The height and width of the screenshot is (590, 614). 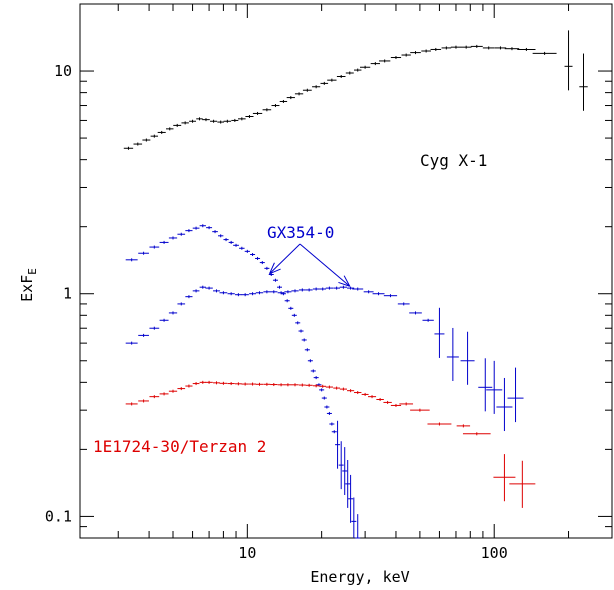 What do you see at coordinates (359, 577) in the screenshot?
I see `x-axis-label: Energy, keV` at bounding box center [359, 577].